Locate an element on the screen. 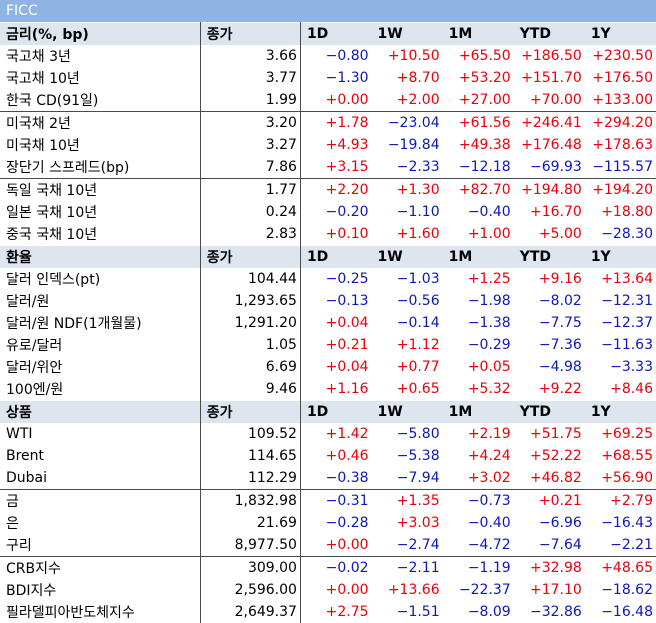 Image resolution: width=656 pixels, height=623 pixels. section-header: 환율 종가 1D 1W 1M YTD 1Y is located at coordinates (328, 256).